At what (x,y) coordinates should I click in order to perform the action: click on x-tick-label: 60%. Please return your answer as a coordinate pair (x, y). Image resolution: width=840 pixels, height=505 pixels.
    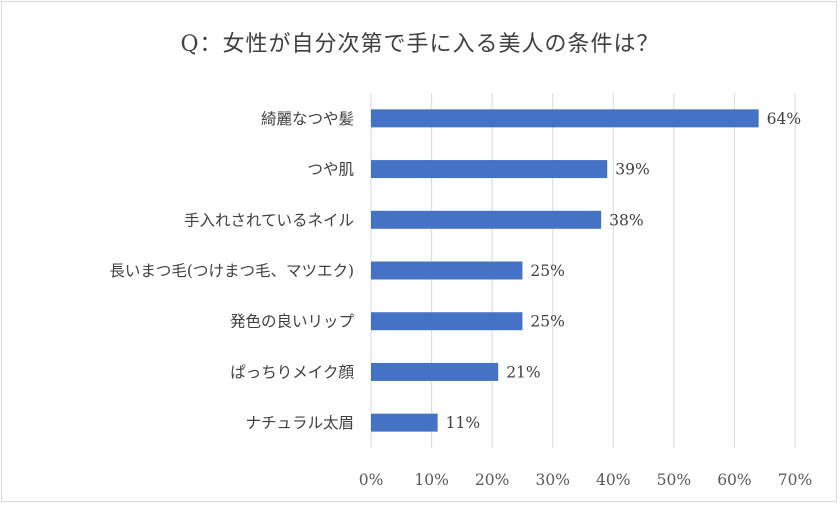
    Looking at the image, I should click on (734, 480).